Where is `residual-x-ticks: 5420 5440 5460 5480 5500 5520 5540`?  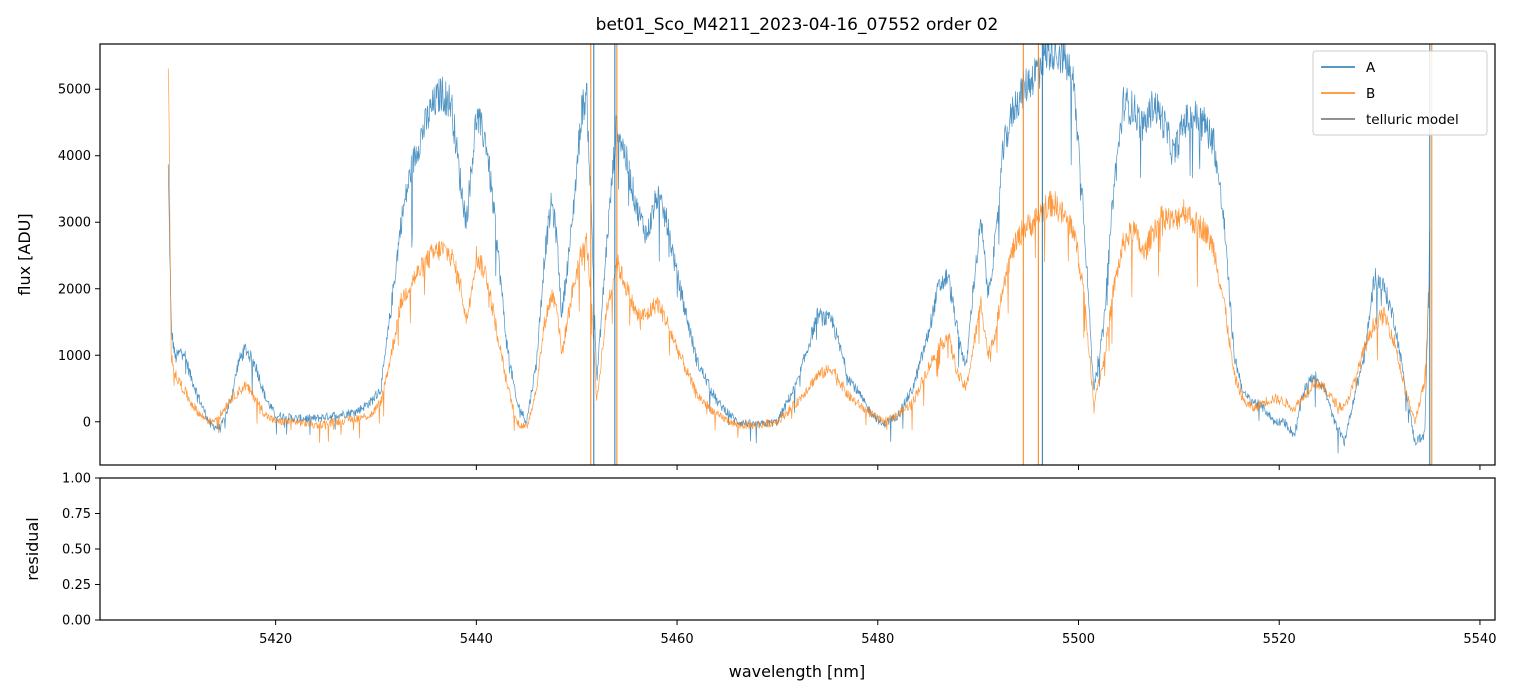 residual-x-ticks: 5420 5440 5460 5480 5500 5520 5540 is located at coordinates (877, 633).